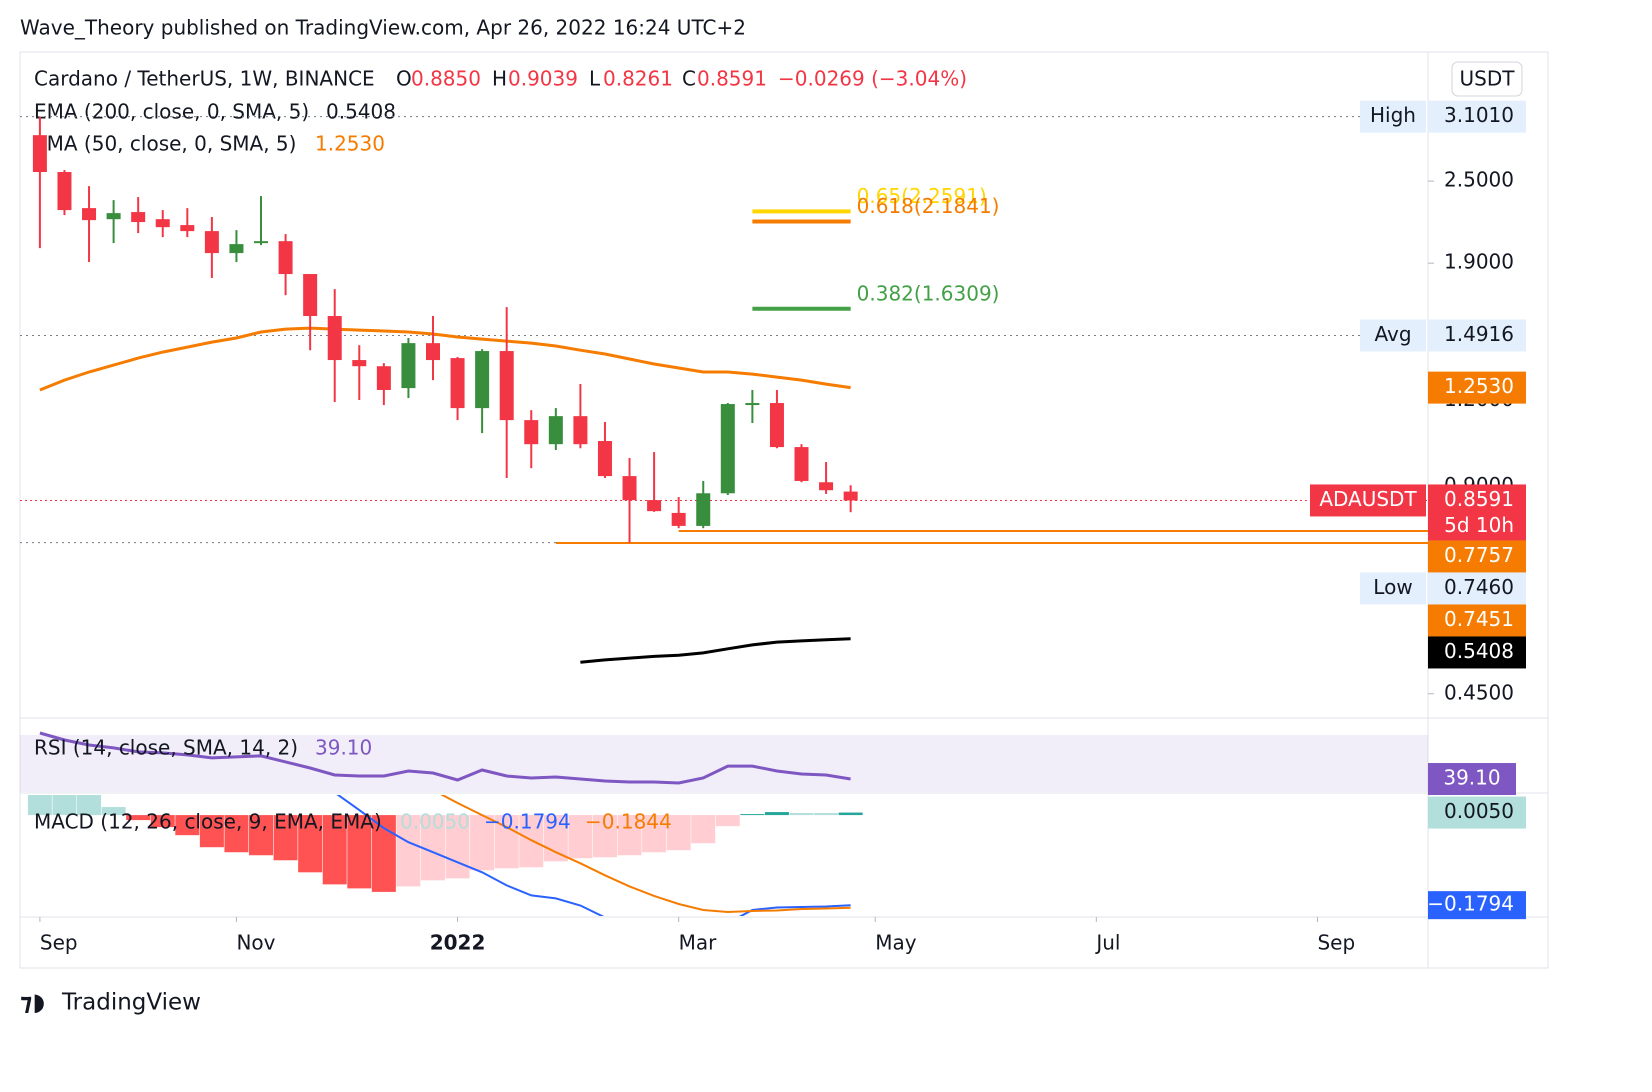  Describe the element at coordinates (32, 1002) in the screenshot. I see `logo-mark: ⁊◗` at that location.